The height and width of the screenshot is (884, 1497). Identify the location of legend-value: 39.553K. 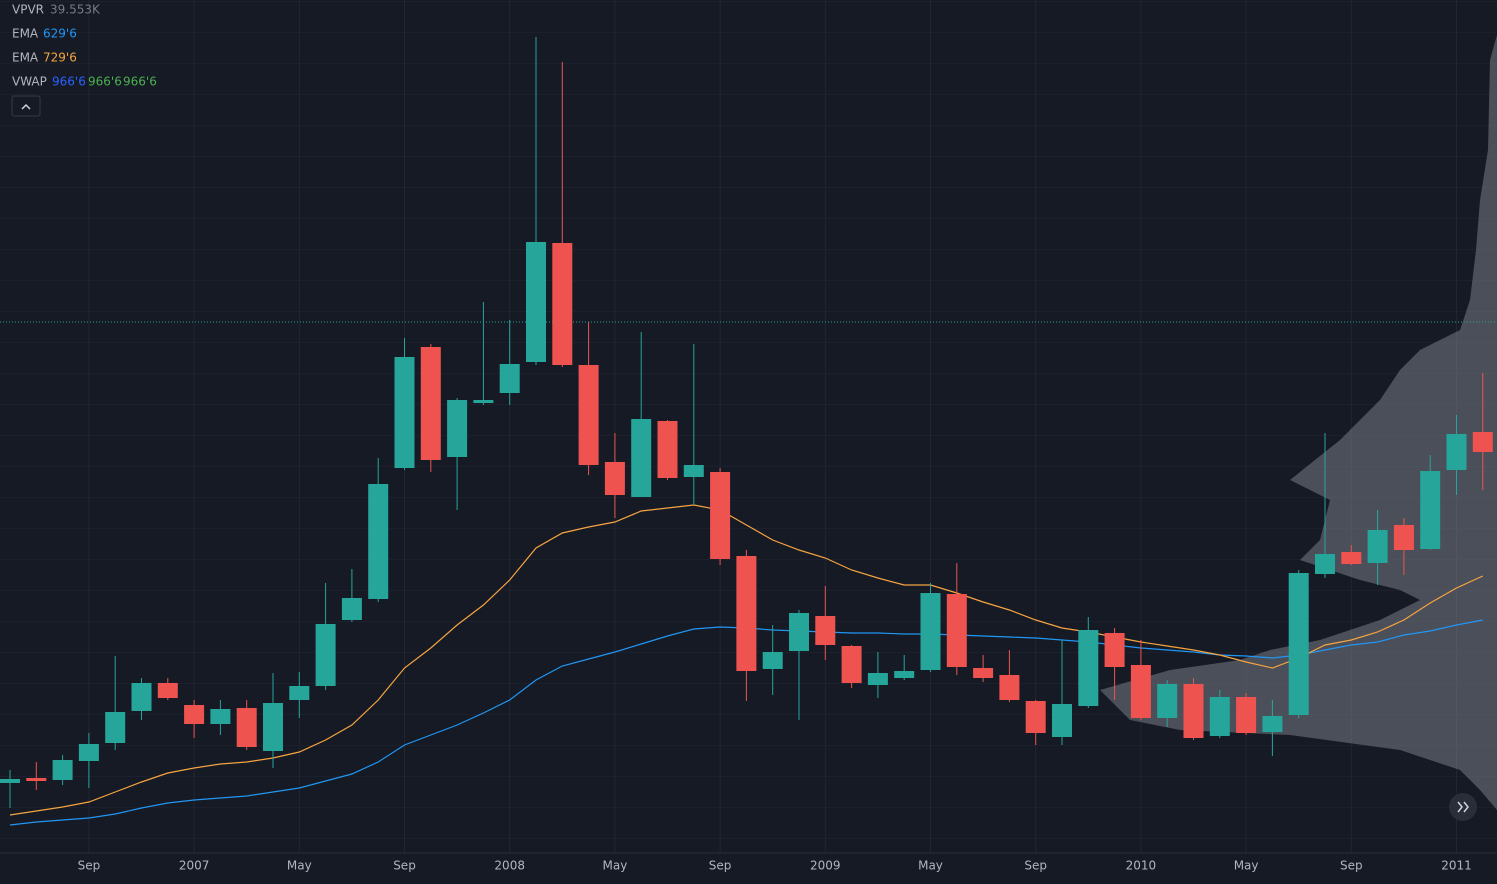
(75, 10).